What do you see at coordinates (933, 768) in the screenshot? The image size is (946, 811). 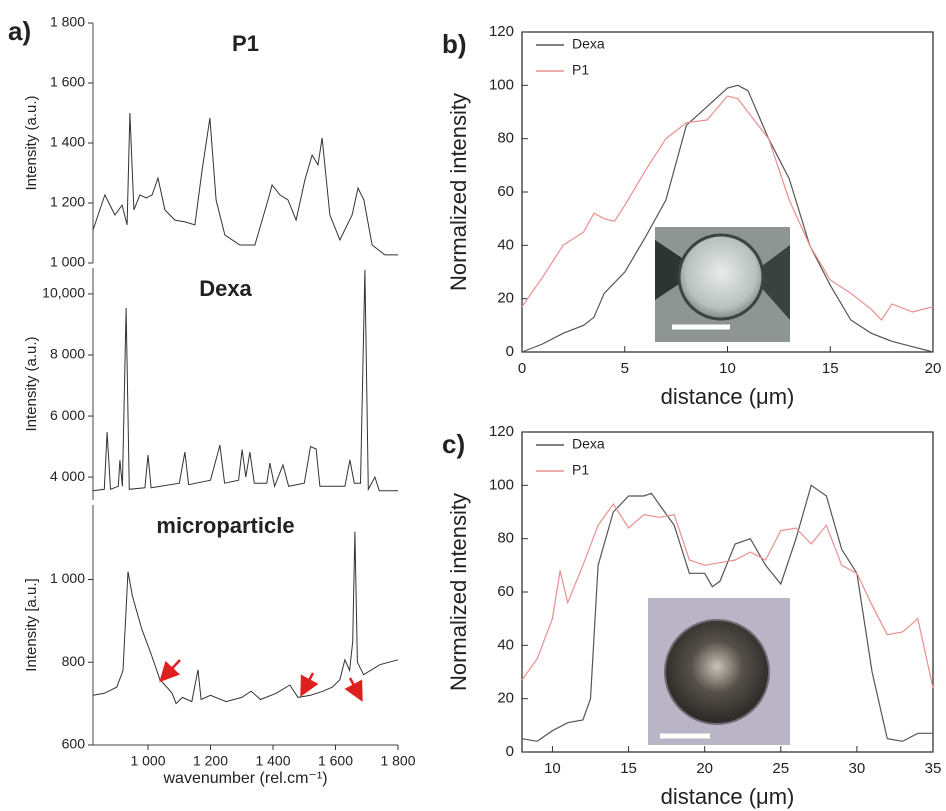 I see `x-tick-label: 35` at bounding box center [933, 768].